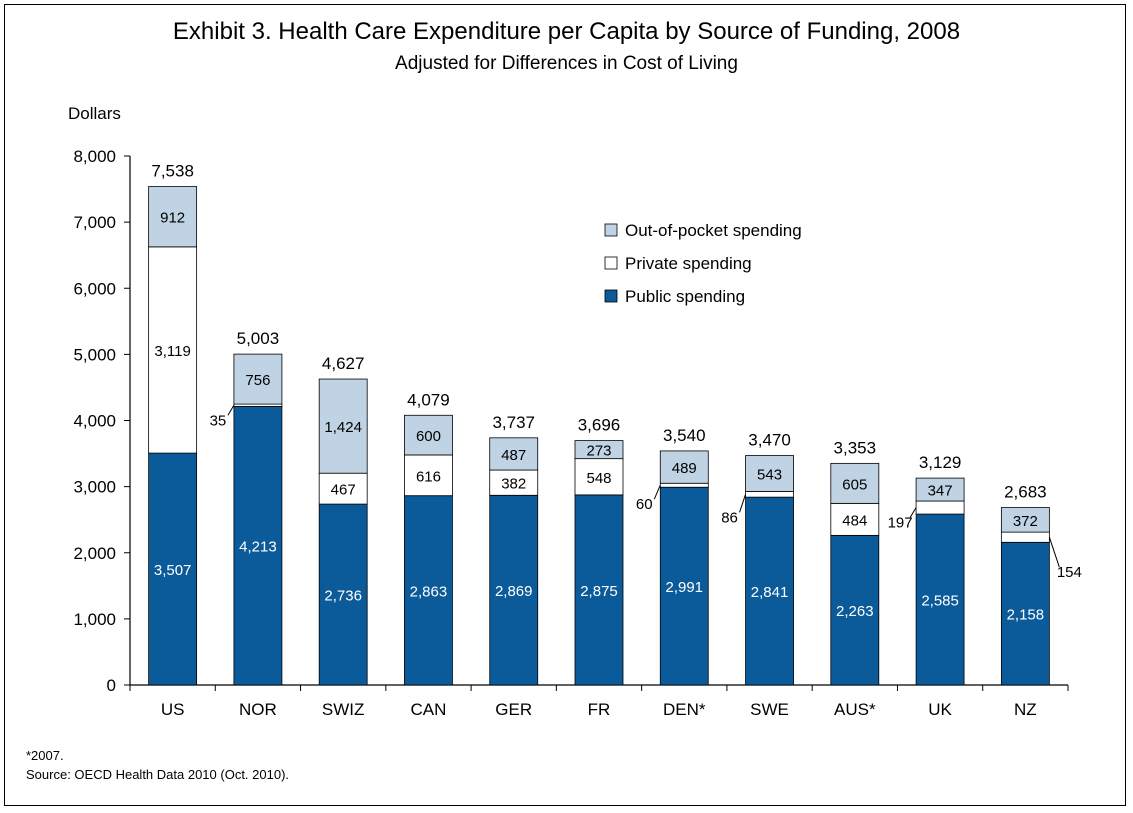 The height and width of the screenshot is (813, 1133). I want to click on data-label-private-swiz: 467, so click(343, 490).